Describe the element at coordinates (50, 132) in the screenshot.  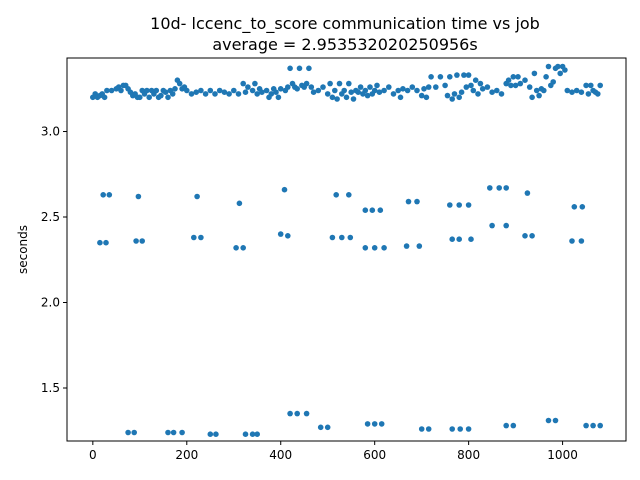
I see `y-tick-label: 3.0` at that location.